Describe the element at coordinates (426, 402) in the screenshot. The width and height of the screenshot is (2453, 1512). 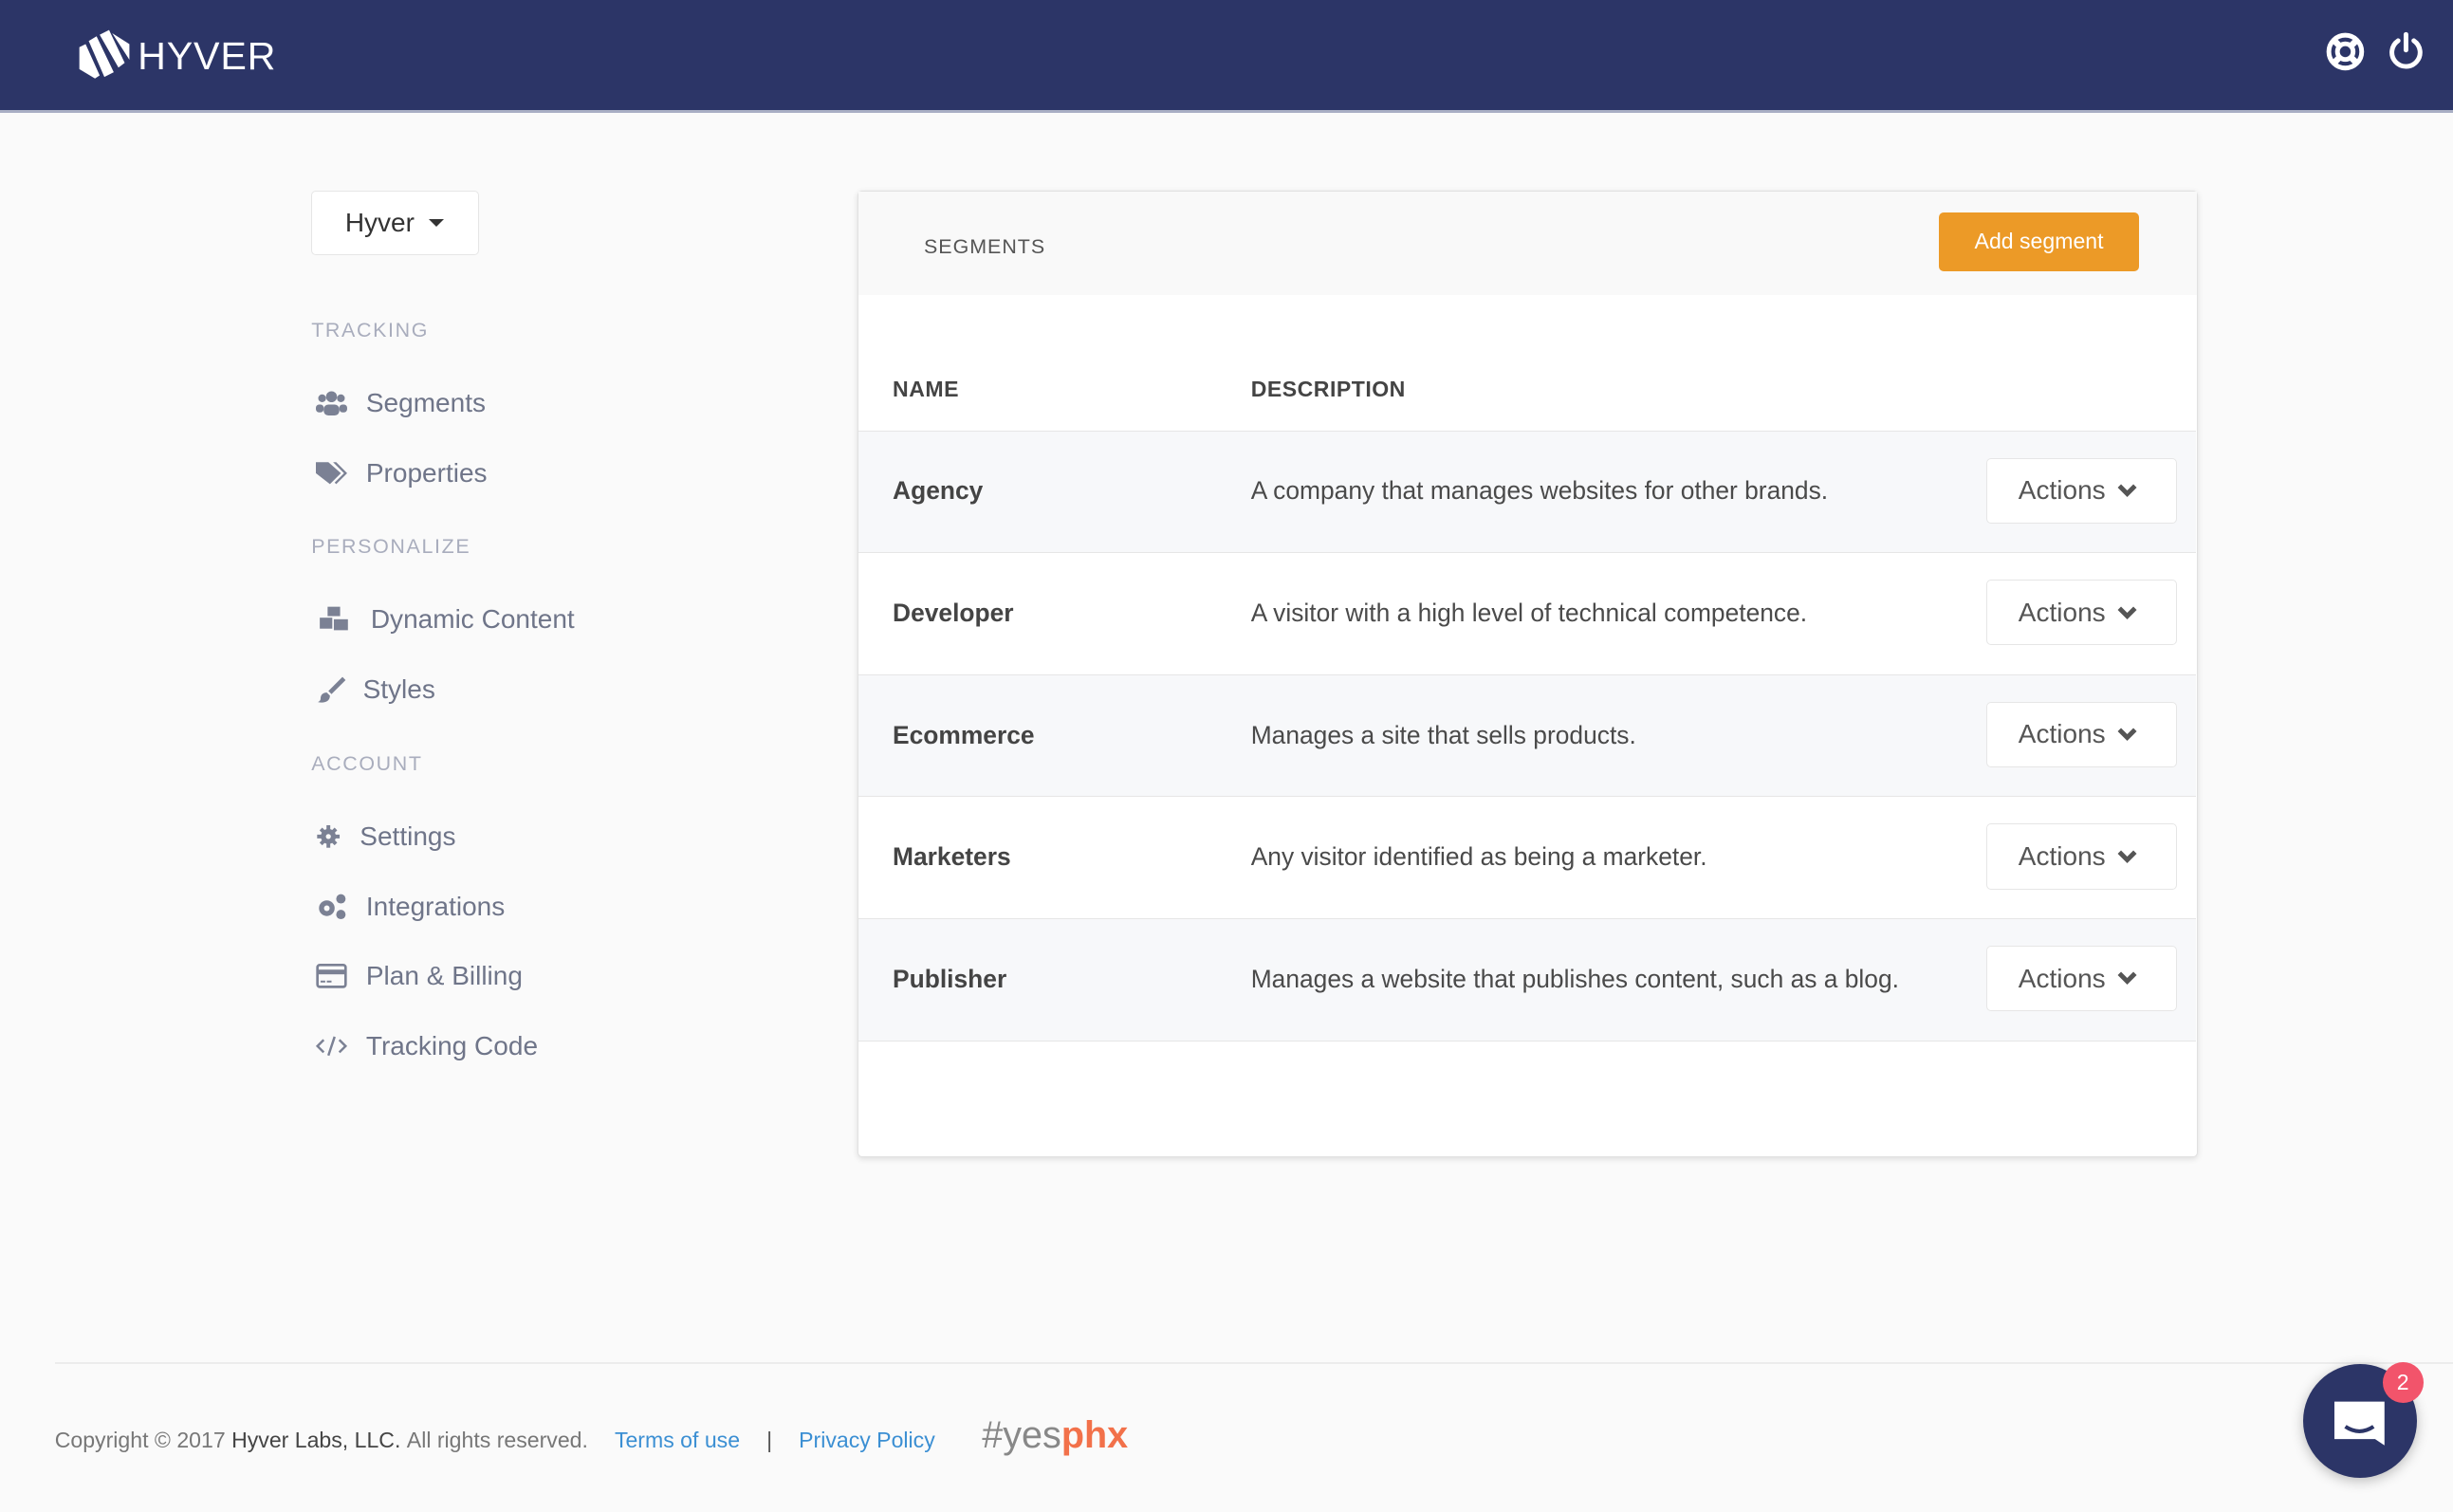
I see `sidebar-item-label: Segments` at that location.